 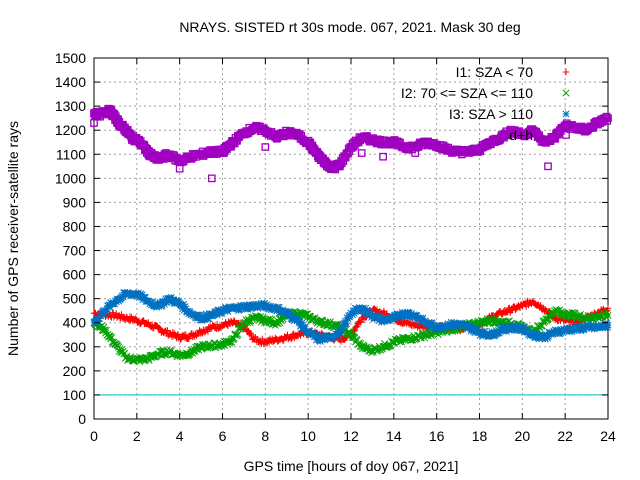 What do you see at coordinates (351, 466) in the screenshot?
I see `x-axis-label: GPS time [hours of doy 067, 2021]` at bounding box center [351, 466].